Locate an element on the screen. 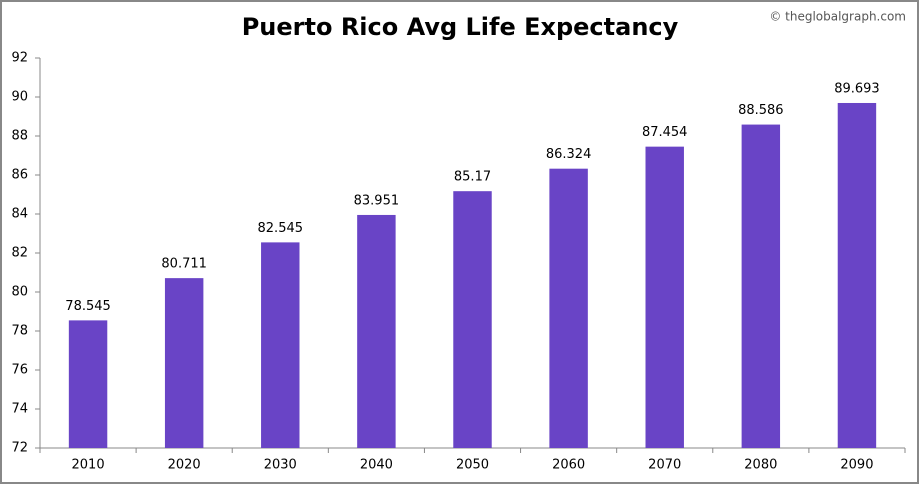 Image resolution: width=919 pixels, height=484 pixels. value-label: 82.545 is located at coordinates (281, 228).